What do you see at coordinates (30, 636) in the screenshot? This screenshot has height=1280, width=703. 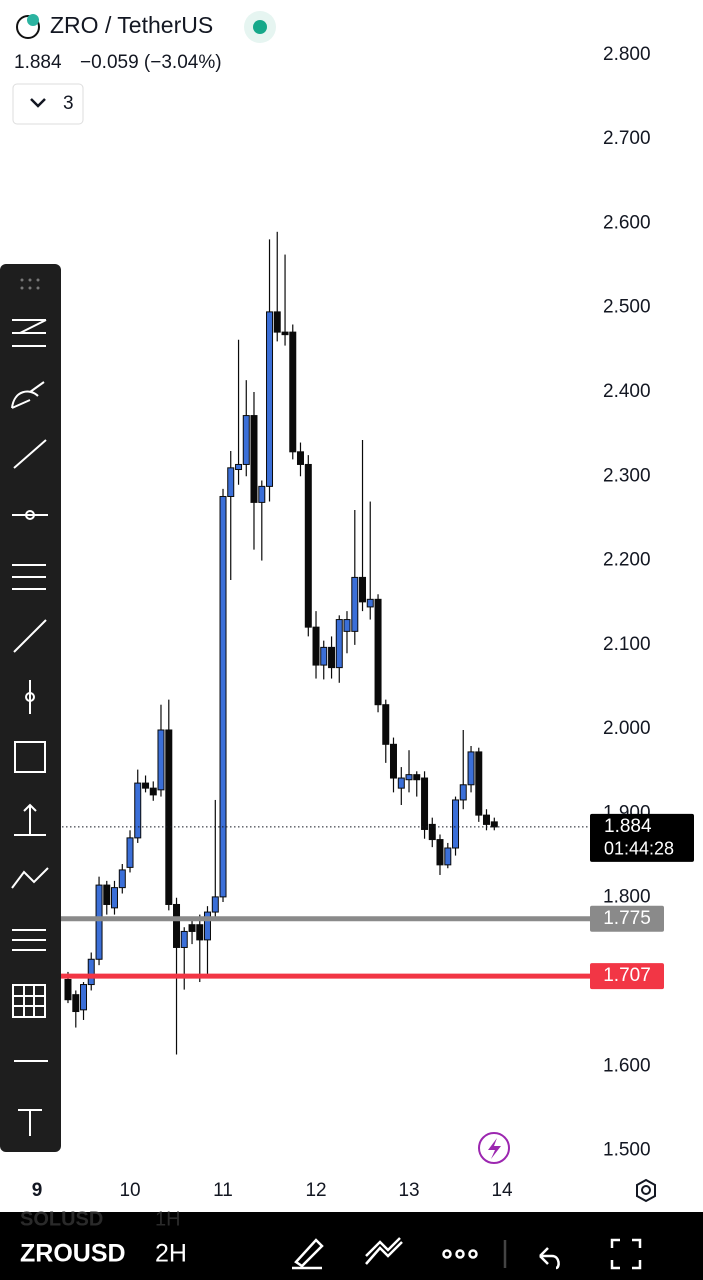 I see `tool-ray` at bounding box center [30, 636].